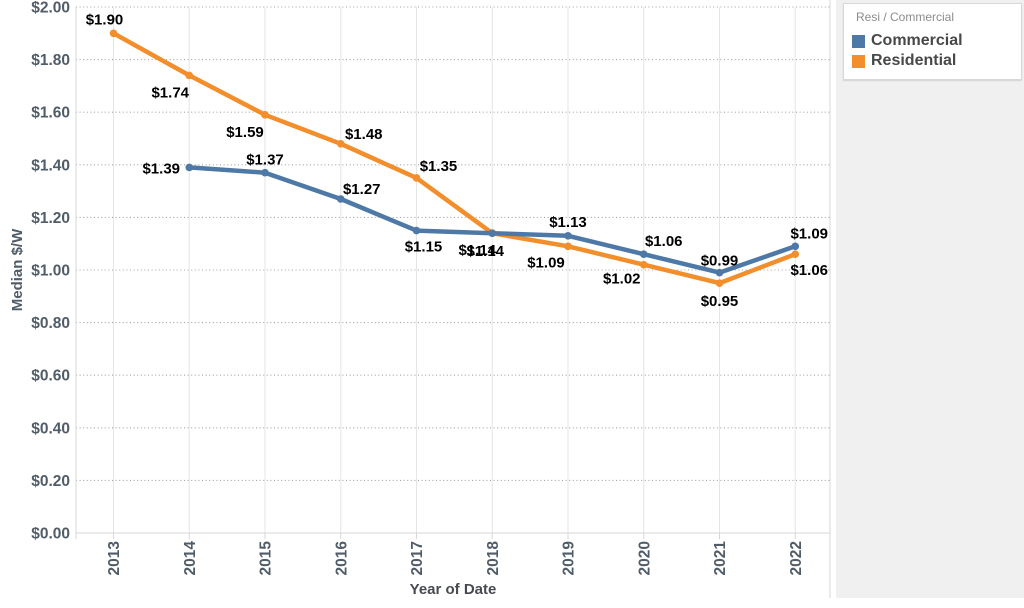 Image resolution: width=1024 pixels, height=608 pixels. I want to click on residential-data-label: $1.48, so click(364, 134).